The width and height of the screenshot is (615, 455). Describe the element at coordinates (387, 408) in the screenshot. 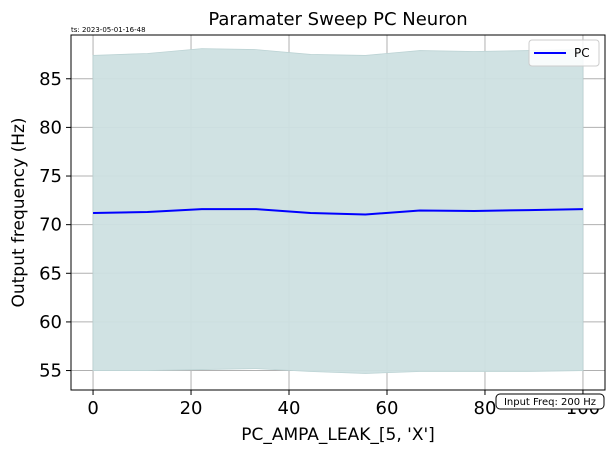

I see `x-tick-label: 60` at that location.